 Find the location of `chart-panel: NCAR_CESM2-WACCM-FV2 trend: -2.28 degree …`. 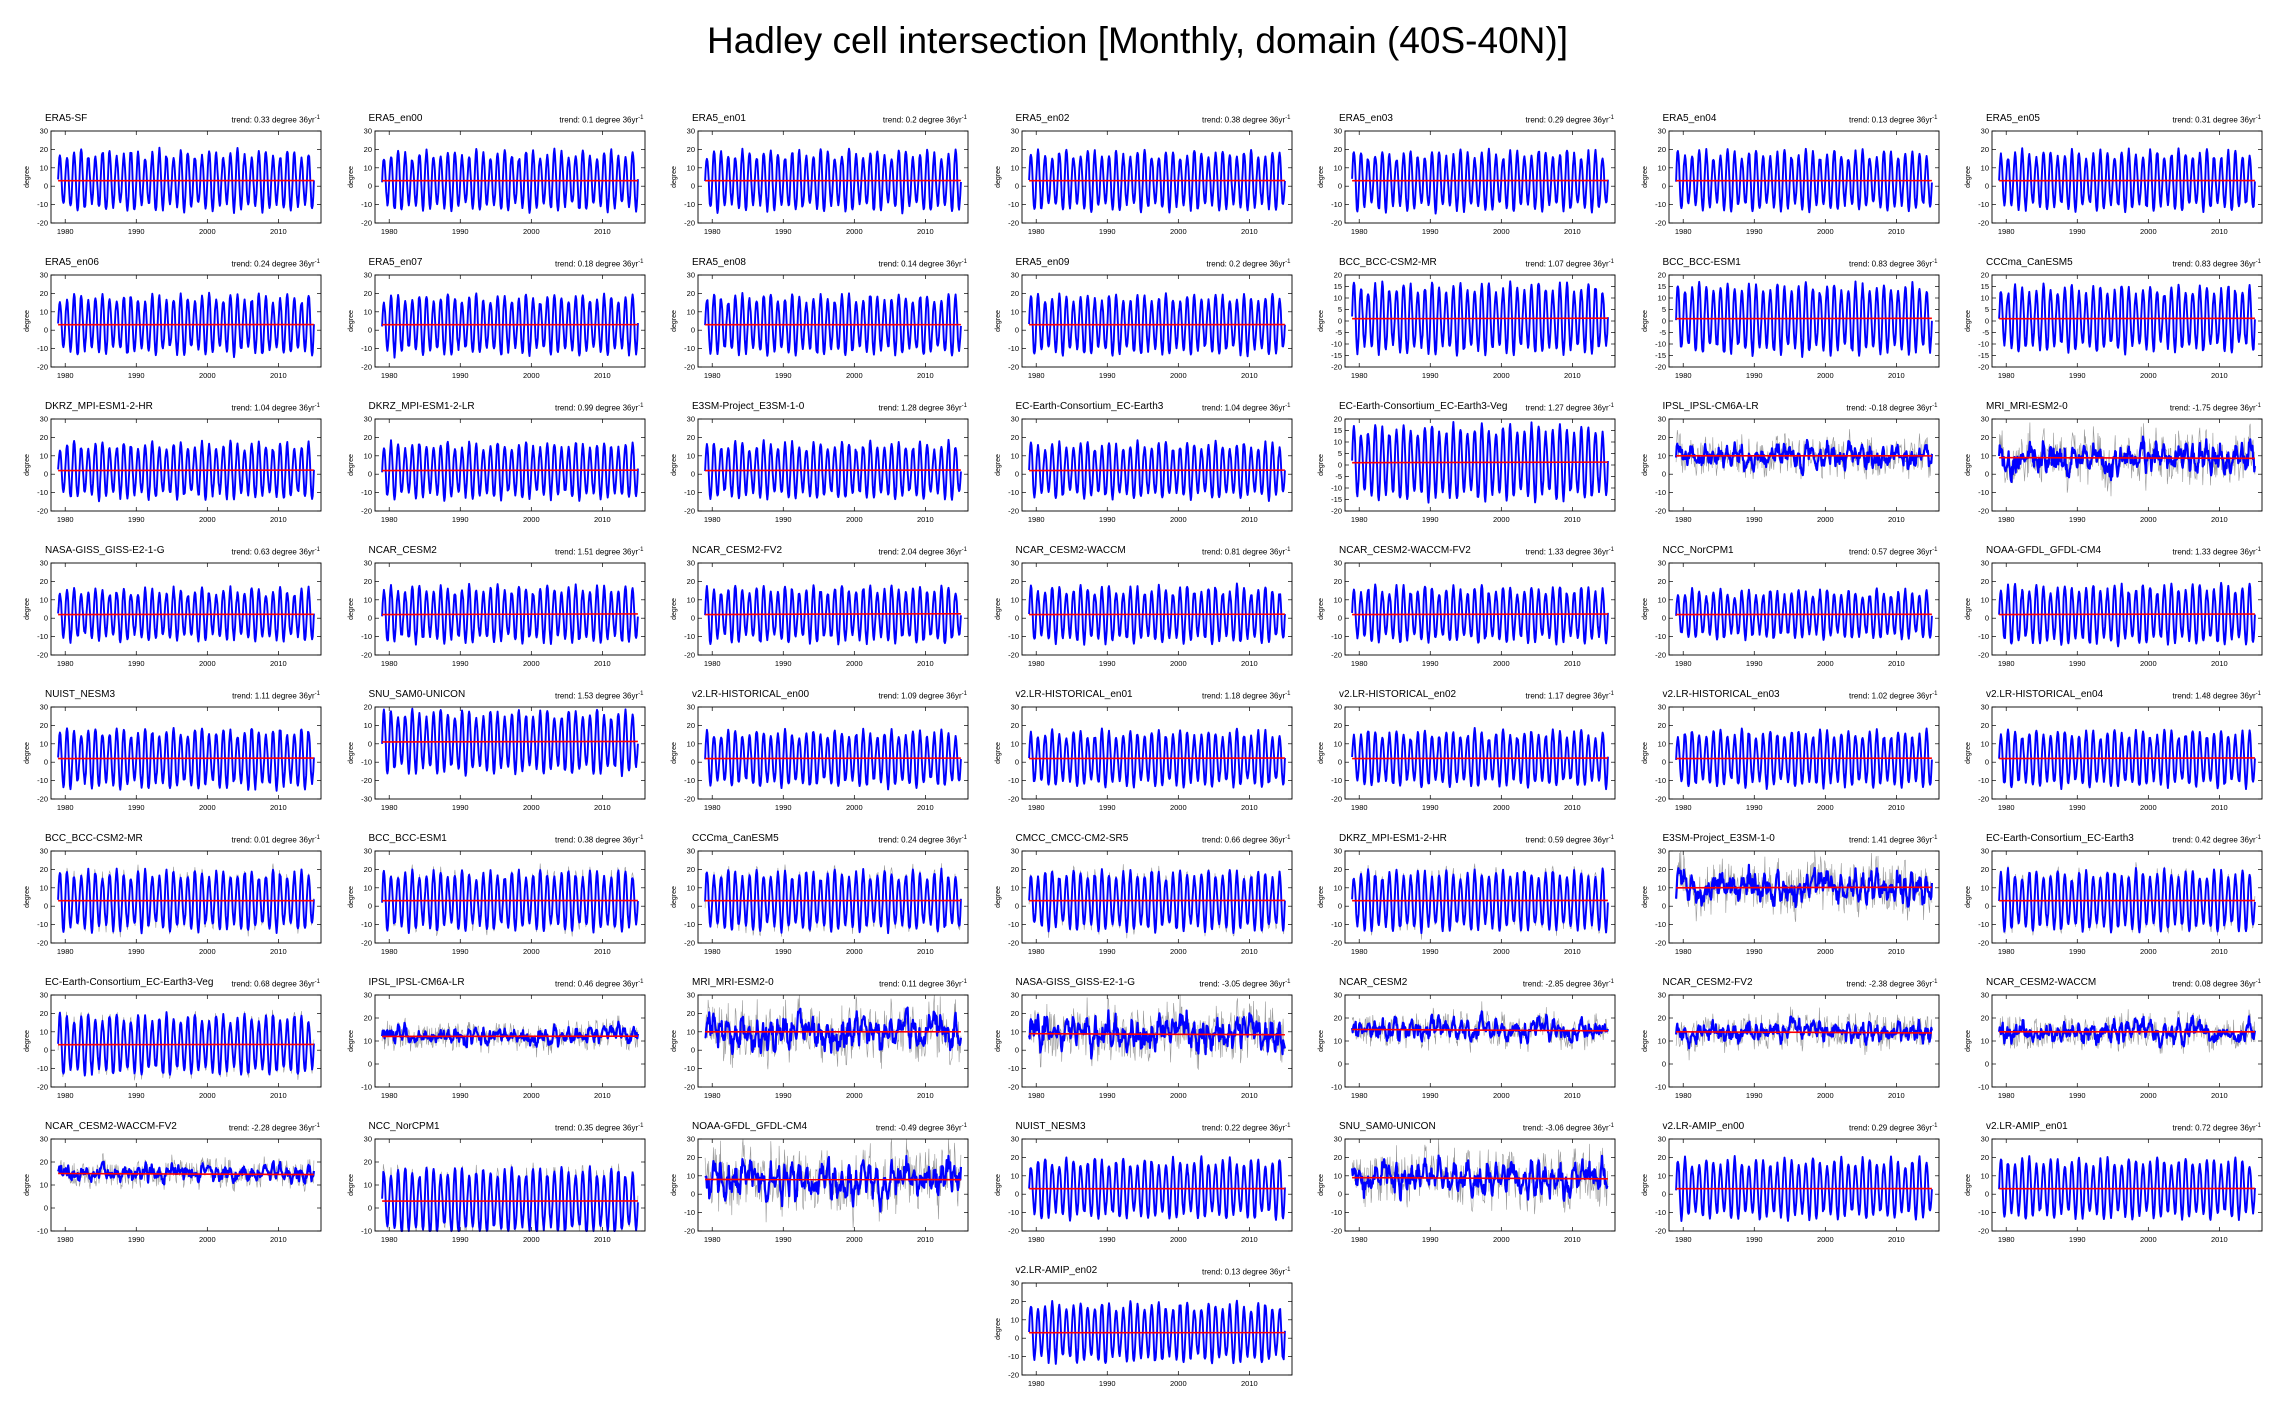

chart-panel: NCAR_CESM2-WACCM-FV2 trend: -2.28 degree … is located at coordinates (178, 1182).